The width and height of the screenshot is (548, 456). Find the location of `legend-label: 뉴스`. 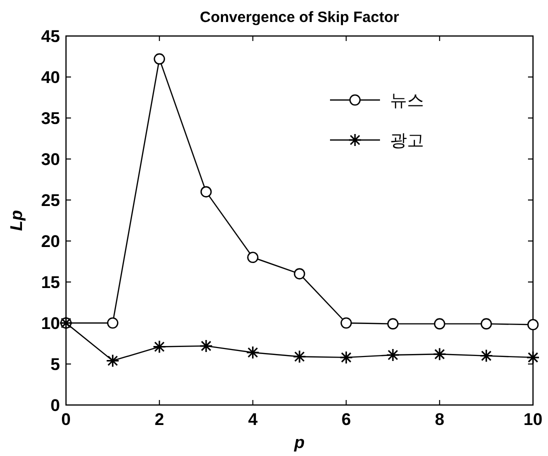

legend-label: 뉴스 is located at coordinates (407, 100).